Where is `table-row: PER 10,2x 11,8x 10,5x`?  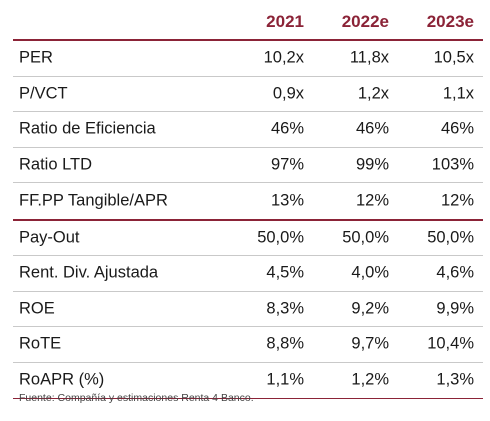 table-row: PER 10,2x 11,8x 10,5x is located at coordinates (248, 59).